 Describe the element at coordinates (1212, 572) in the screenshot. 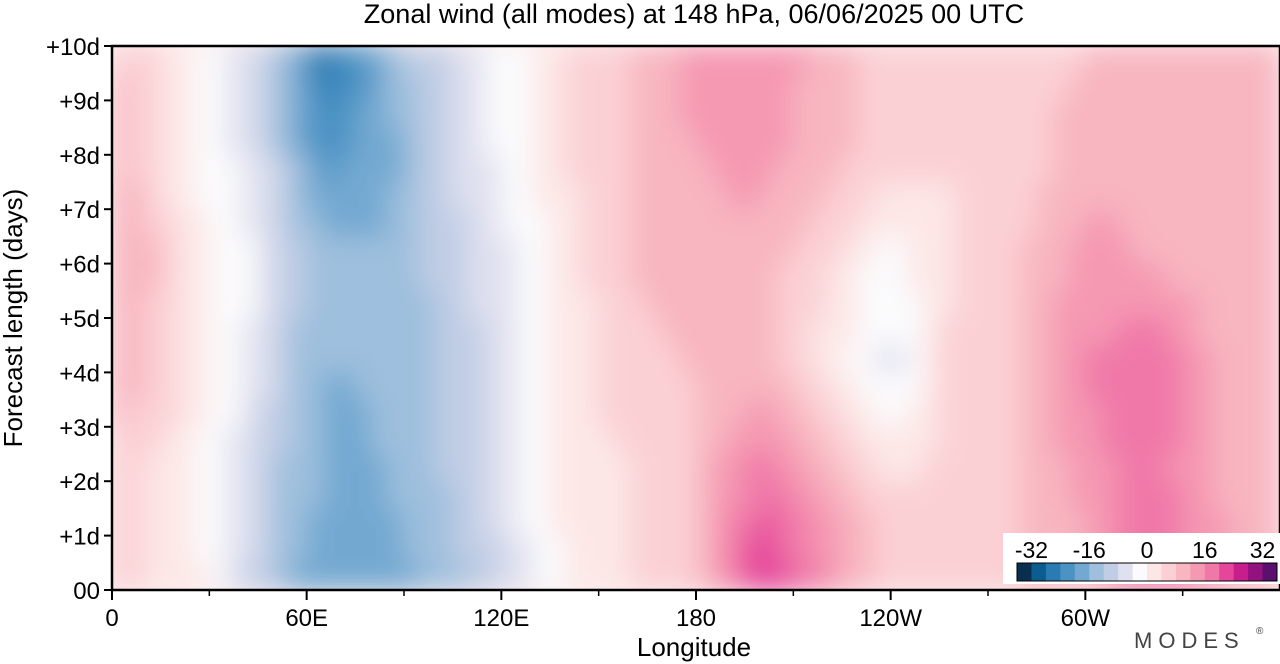

I see `colorbar-swatch` at that location.